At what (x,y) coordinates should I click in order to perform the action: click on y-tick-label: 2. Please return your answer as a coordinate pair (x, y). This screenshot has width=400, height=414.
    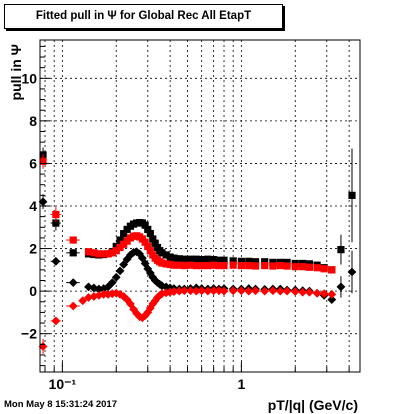
    Looking at the image, I should click on (33, 249).